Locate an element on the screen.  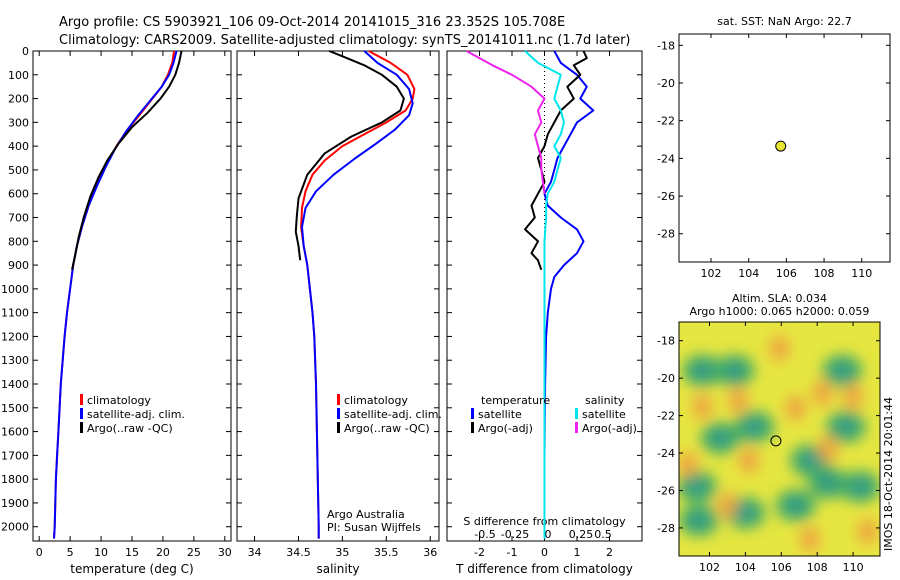
map-y-tick-label: -26 is located at coordinates (666, 196).